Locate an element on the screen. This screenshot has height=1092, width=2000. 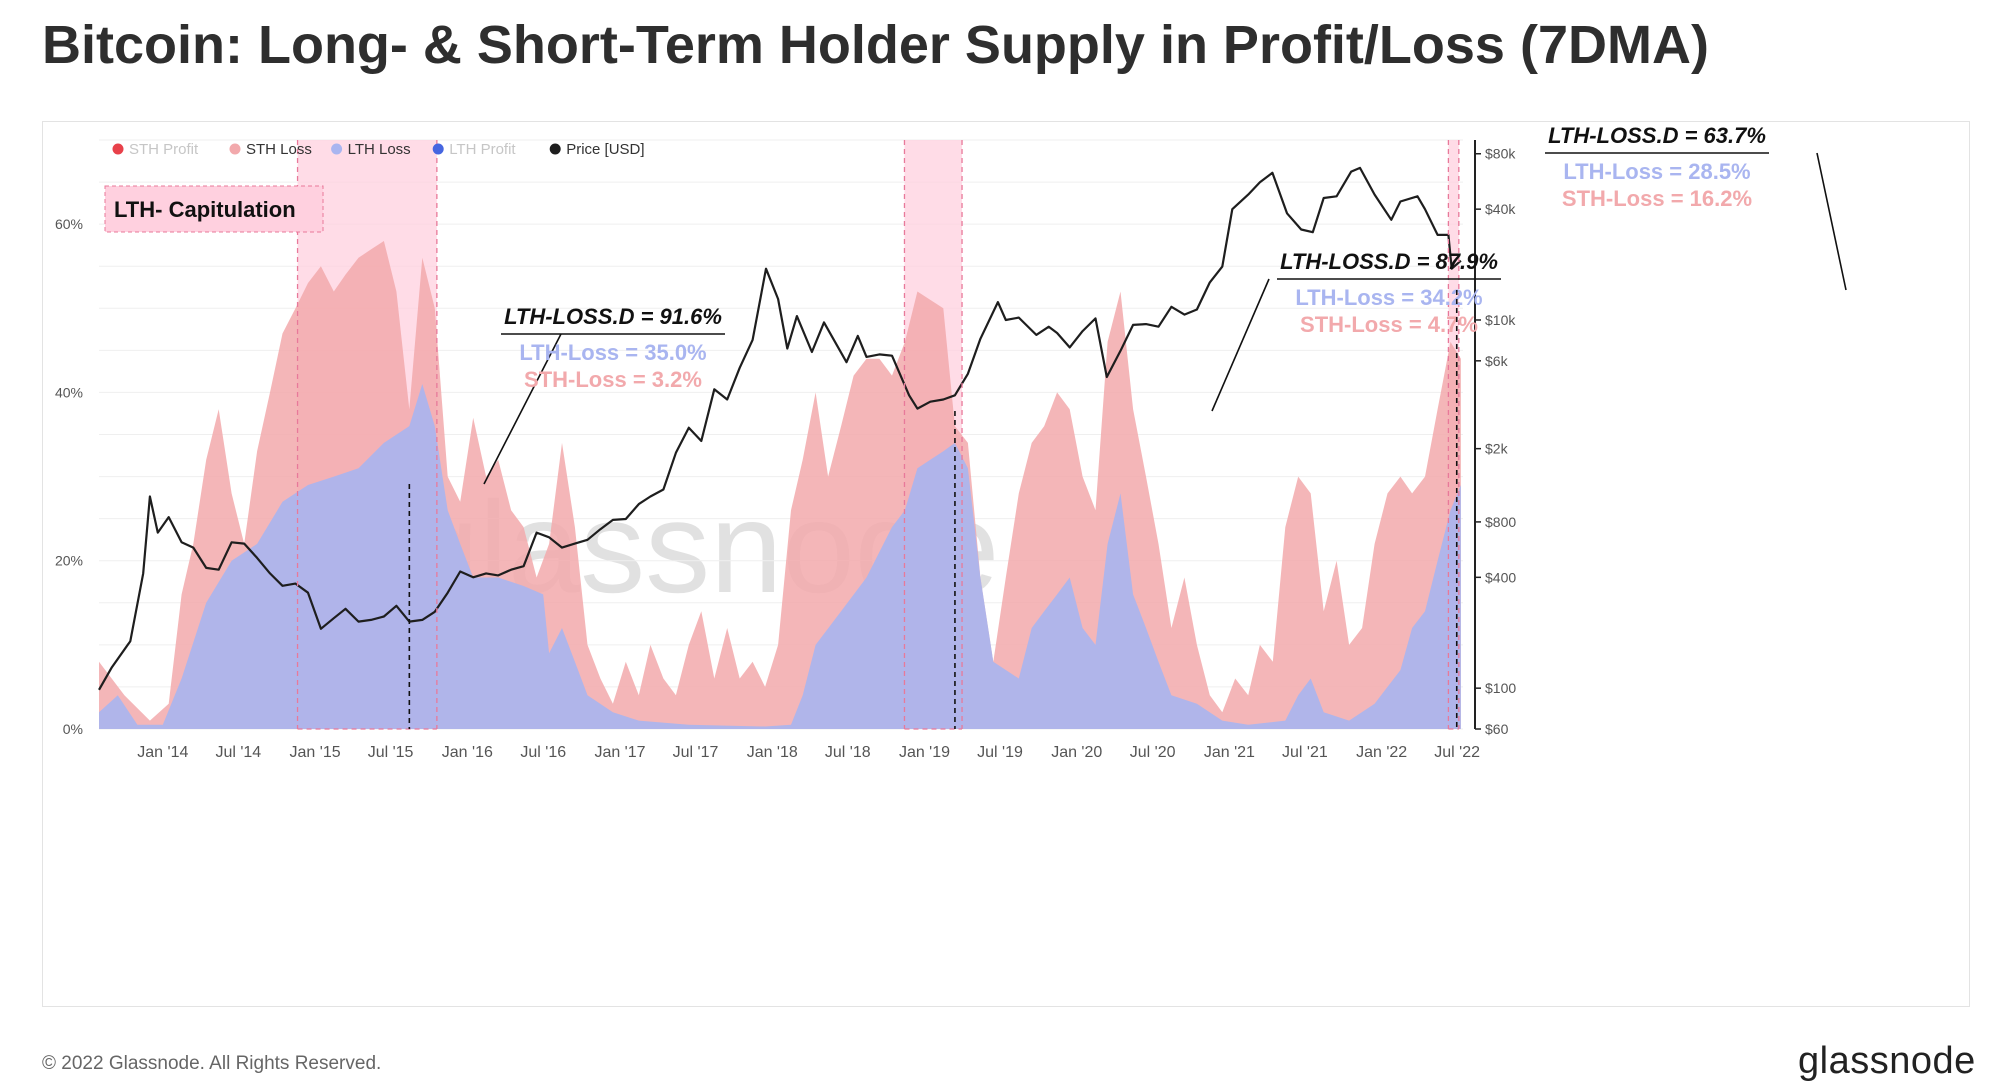
legend-item: LTH Loss is located at coordinates (371, 149).